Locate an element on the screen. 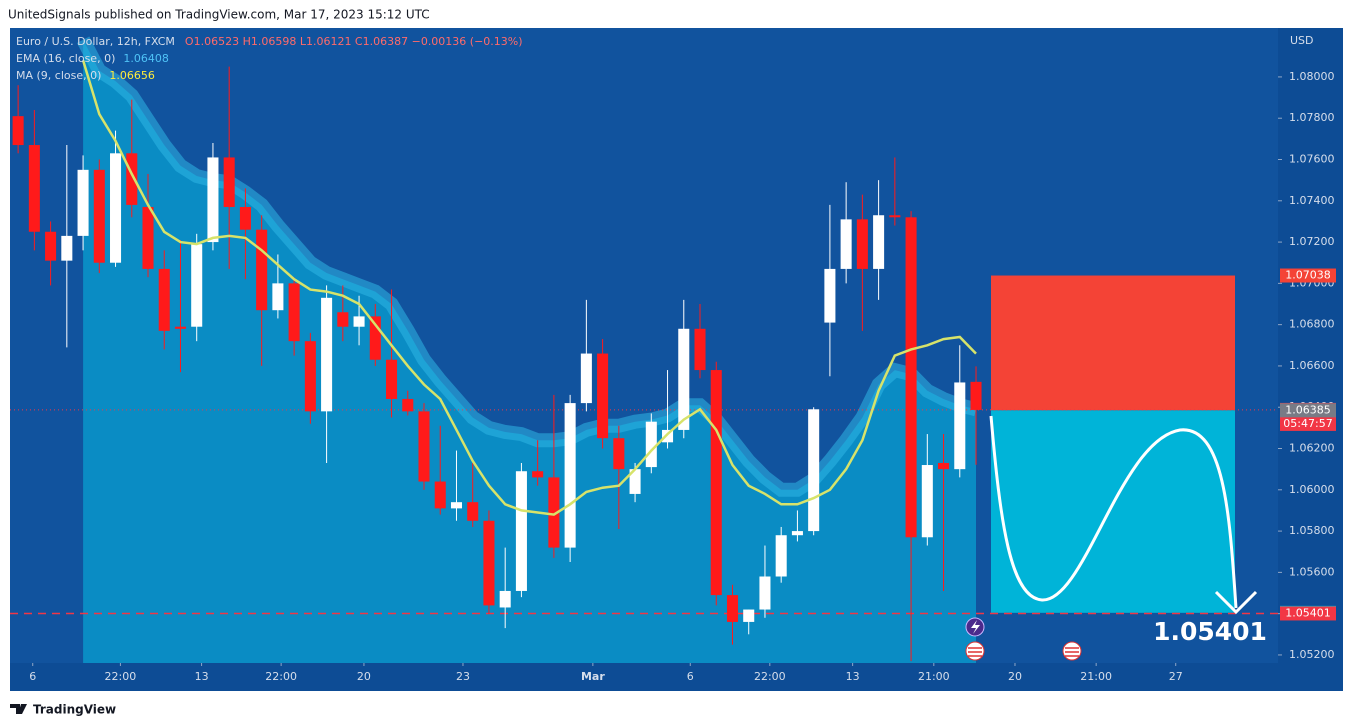  price-label: 1.07038 is located at coordinates (1308, 275).